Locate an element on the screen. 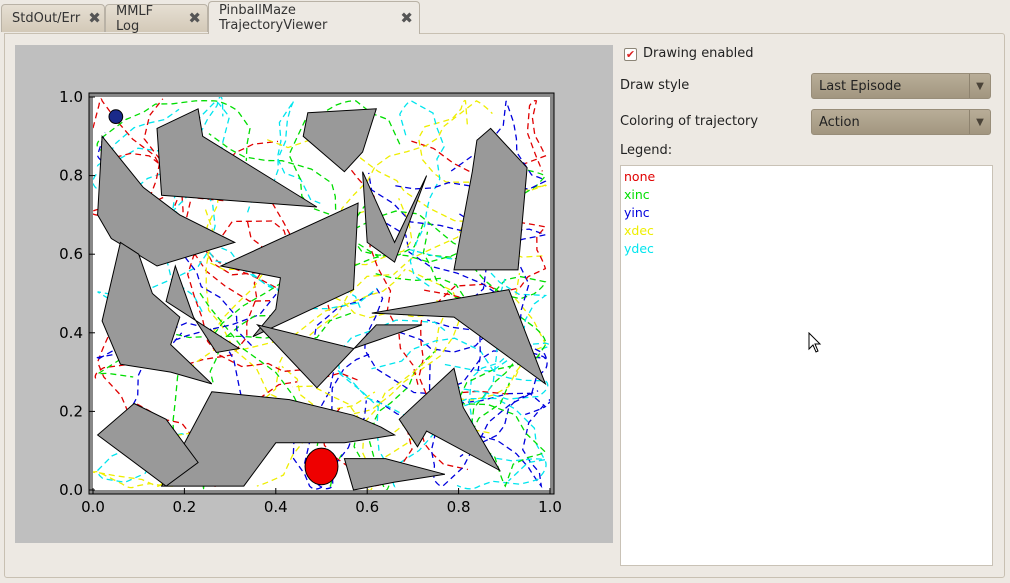 This screenshot has width=1010, height=583. checkmark-icon: ✔ is located at coordinates (630, 54).